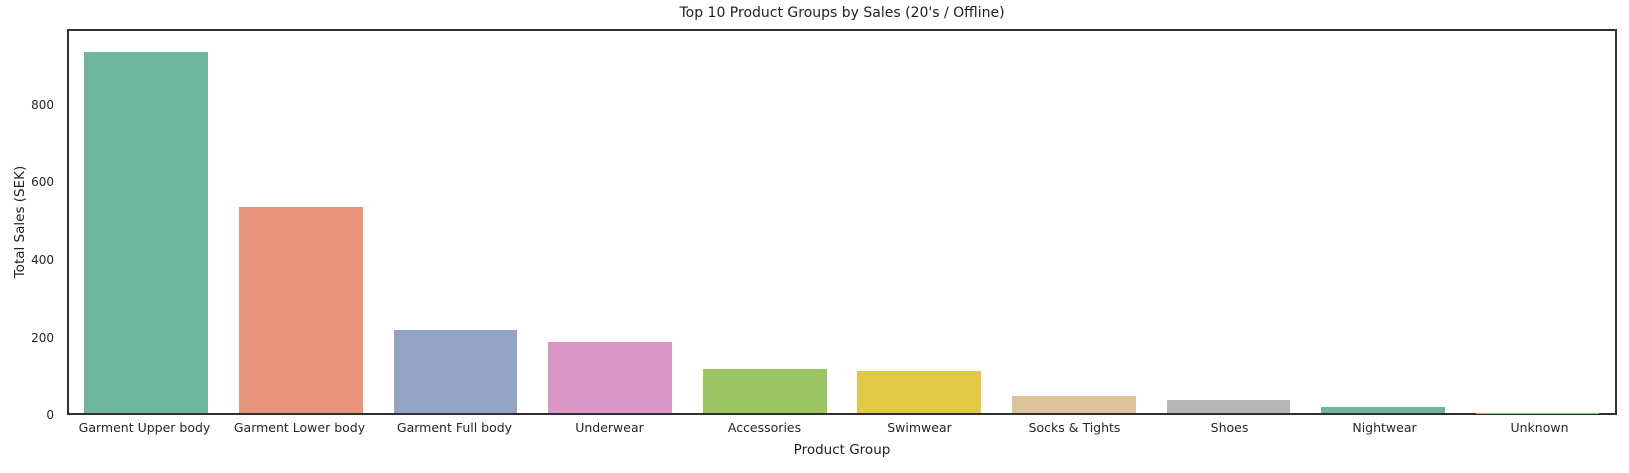  Describe the element at coordinates (764, 427) in the screenshot. I see `x-tick-label: Accessories` at that location.